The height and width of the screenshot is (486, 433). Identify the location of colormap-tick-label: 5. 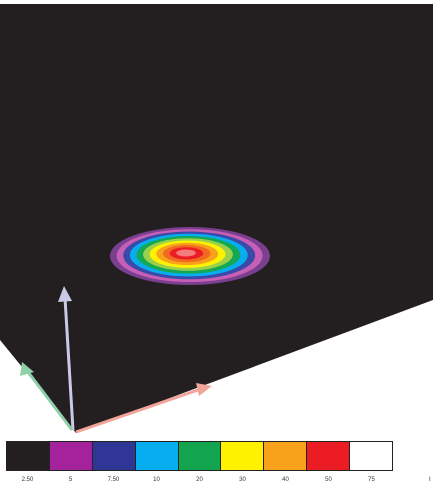
(70, 480).